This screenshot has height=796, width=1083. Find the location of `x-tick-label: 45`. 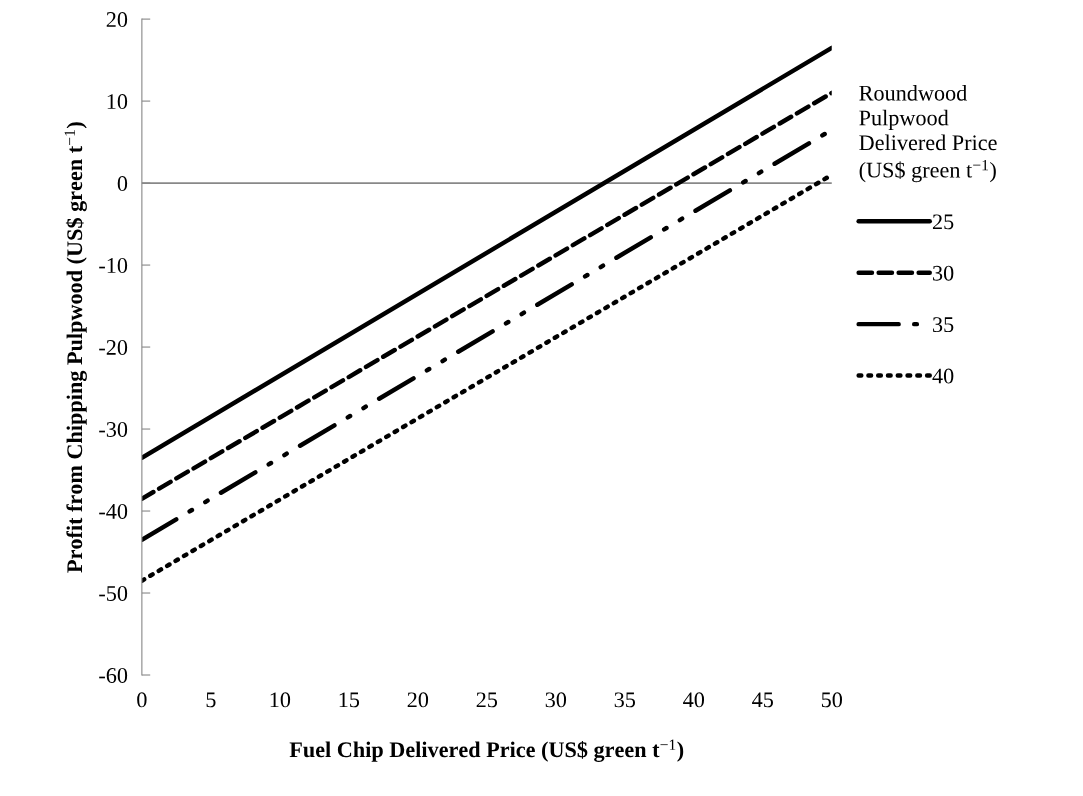

x-tick-label: 45 is located at coordinates (762, 700).